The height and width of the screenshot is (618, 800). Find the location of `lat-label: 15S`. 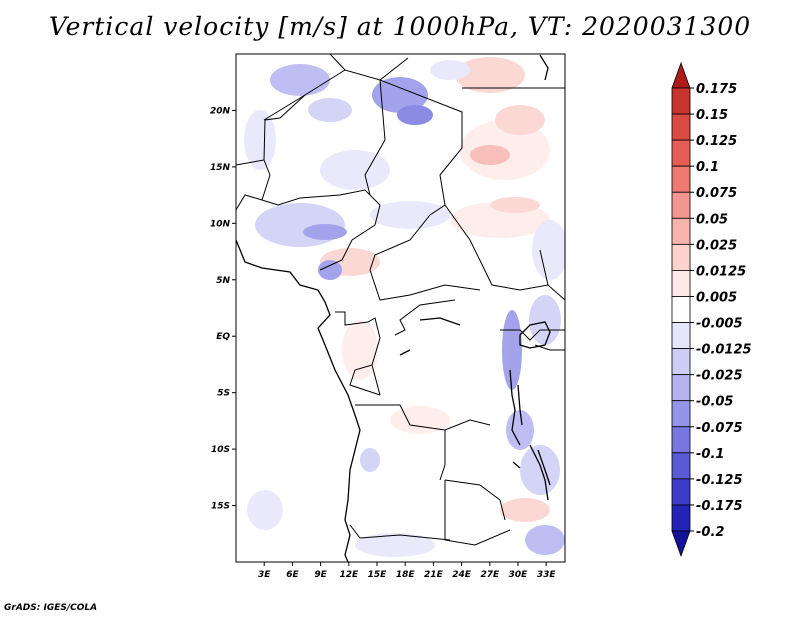

lat-label: 15S is located at coordinates (220, 507).